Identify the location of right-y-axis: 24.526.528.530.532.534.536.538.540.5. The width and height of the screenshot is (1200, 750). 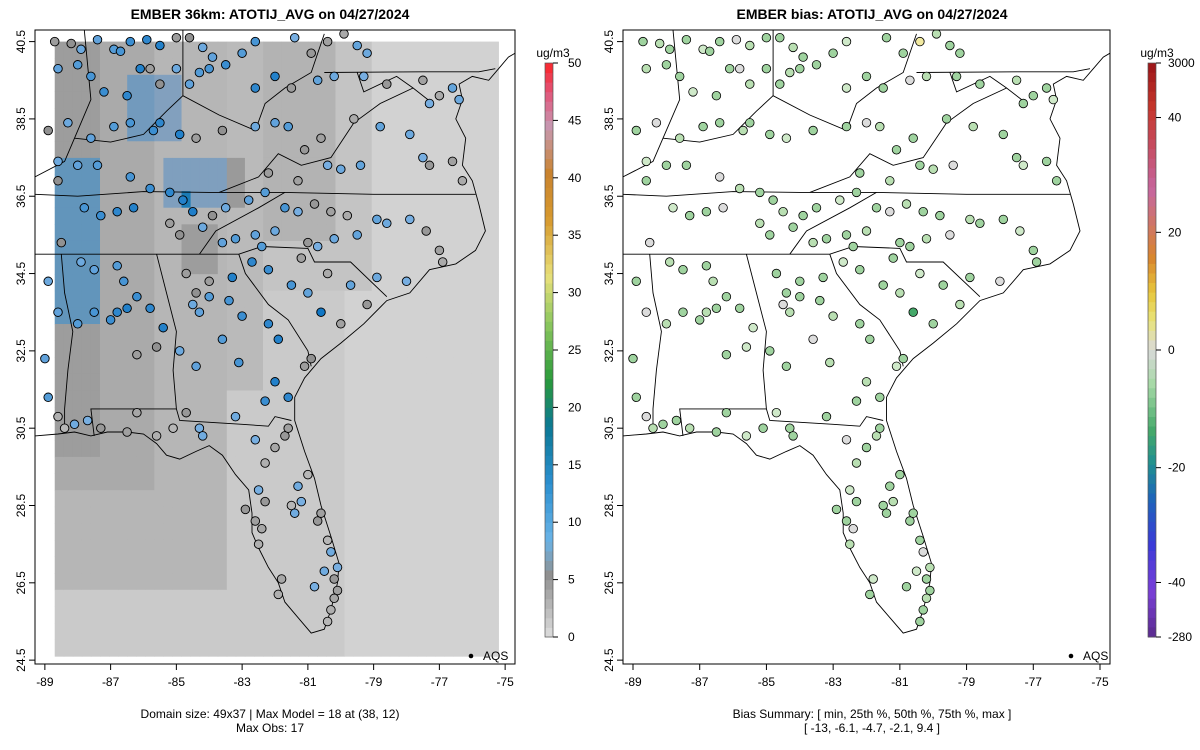
(612, 351).